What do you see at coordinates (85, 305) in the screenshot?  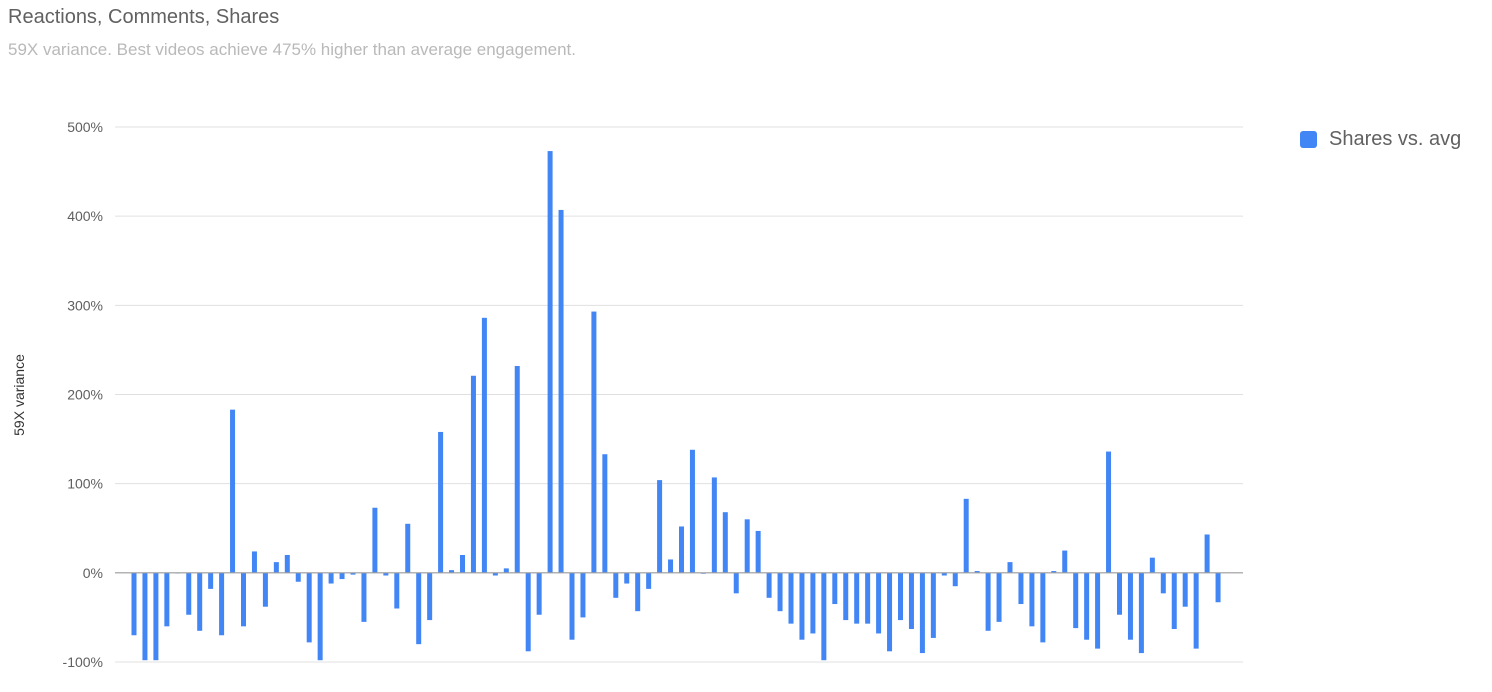 I see `y-tick-label: 300%` at bounding box center [85, 305].